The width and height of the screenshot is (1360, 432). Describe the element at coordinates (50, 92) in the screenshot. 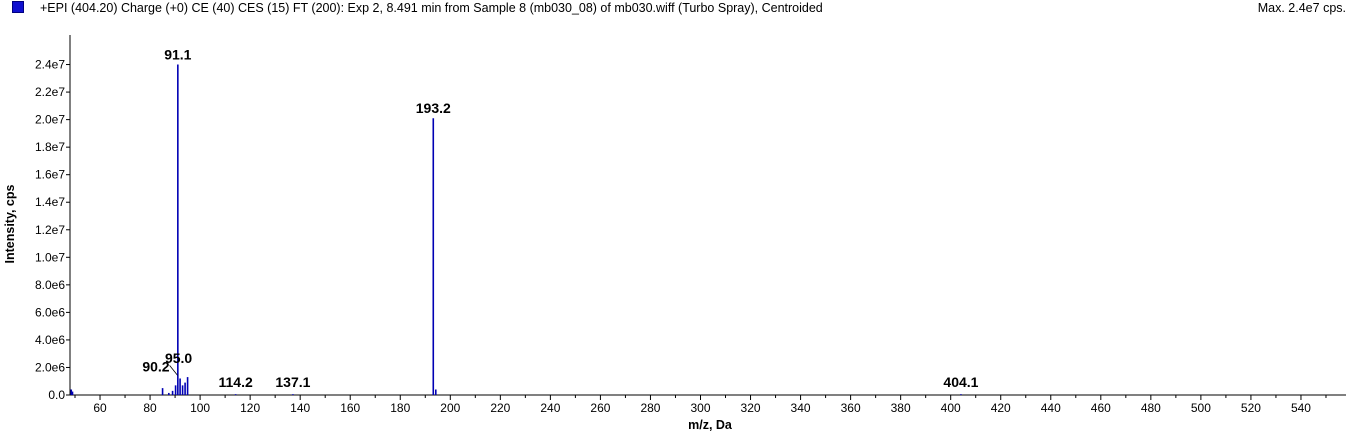

I see `y-tick-label: 2.2e7` at that location.